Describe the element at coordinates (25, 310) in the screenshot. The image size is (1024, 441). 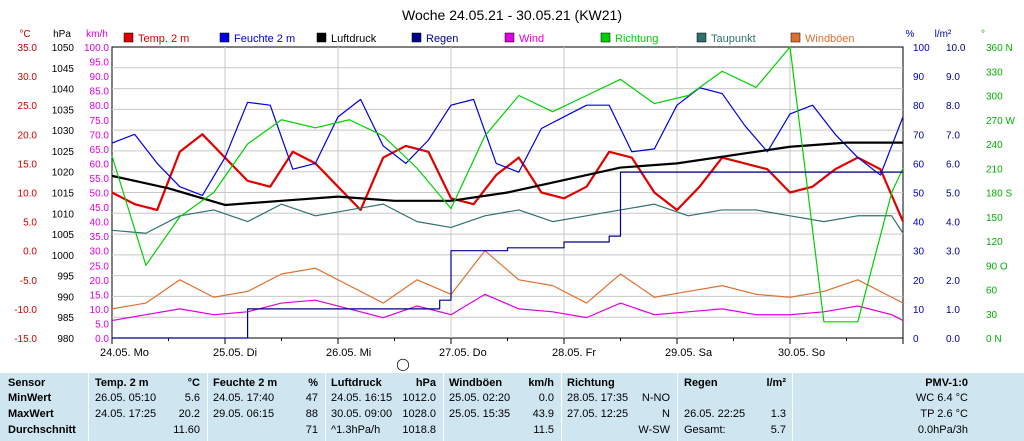
I see `left-tick-label: -10.0` at that location.